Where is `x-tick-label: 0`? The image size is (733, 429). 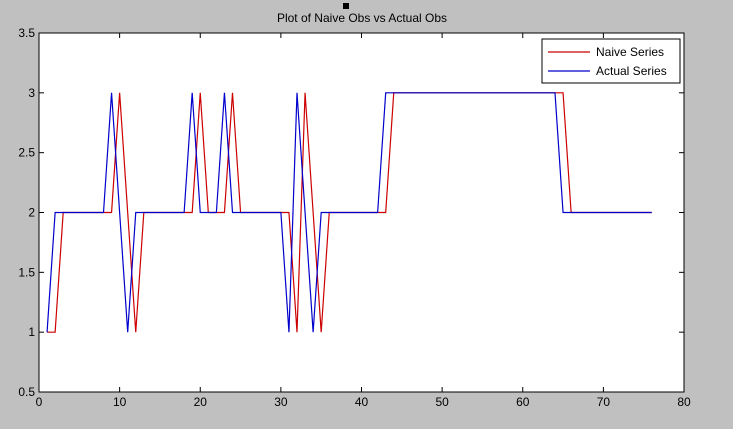
x-tick-label: 0 is located at coordinates (39, 402).